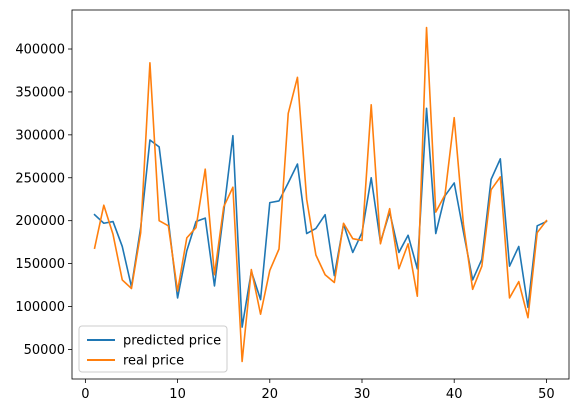 This screenshot has width=578, height=413. I want to click on y-tick-label: 100000, so click(40, 307).